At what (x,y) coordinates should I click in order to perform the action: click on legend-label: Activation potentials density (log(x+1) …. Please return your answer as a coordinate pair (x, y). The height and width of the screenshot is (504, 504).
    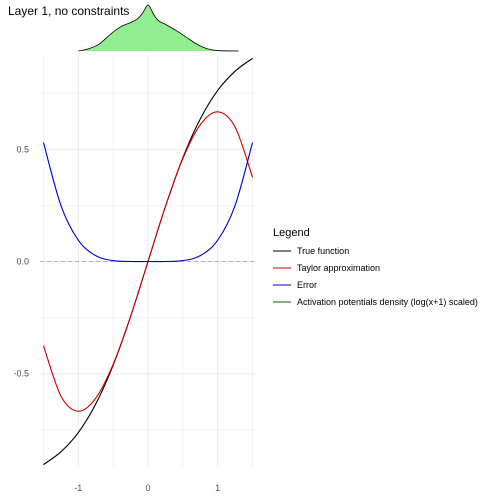
    Looking at the image, I should click on (387, 302).